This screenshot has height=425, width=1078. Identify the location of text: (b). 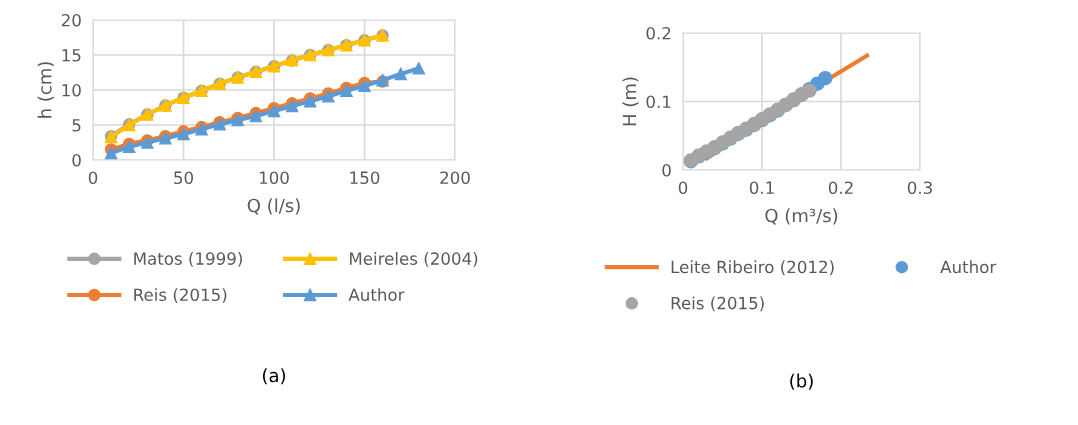
(801, 381).